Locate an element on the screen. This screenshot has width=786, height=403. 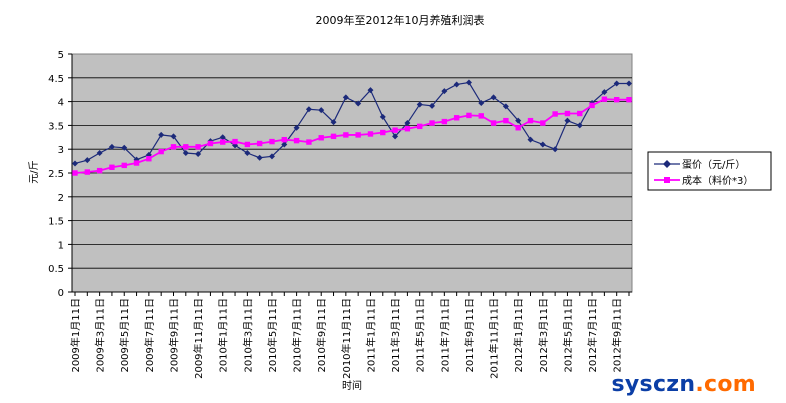
legend-marker-egg-price is located at coordinates (667, 164).